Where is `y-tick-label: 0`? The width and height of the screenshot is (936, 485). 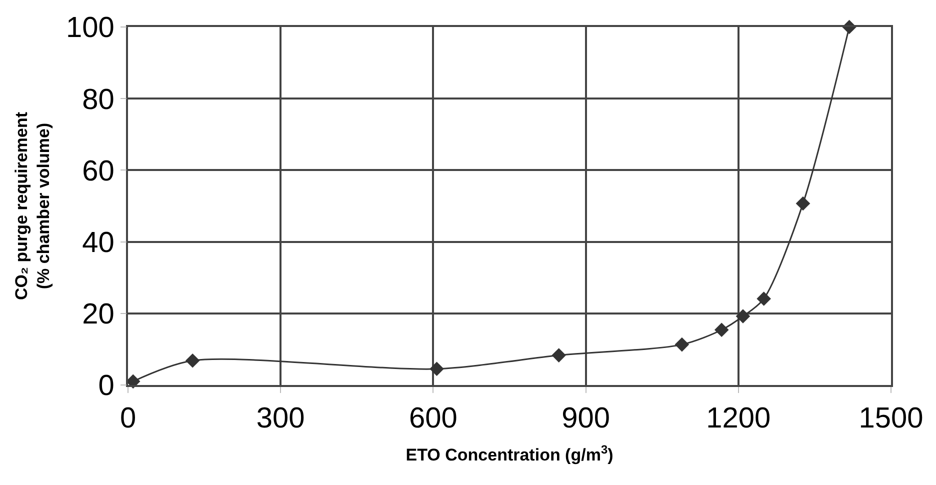 y-tick-label: 0 is located at coordinates (106, 386).